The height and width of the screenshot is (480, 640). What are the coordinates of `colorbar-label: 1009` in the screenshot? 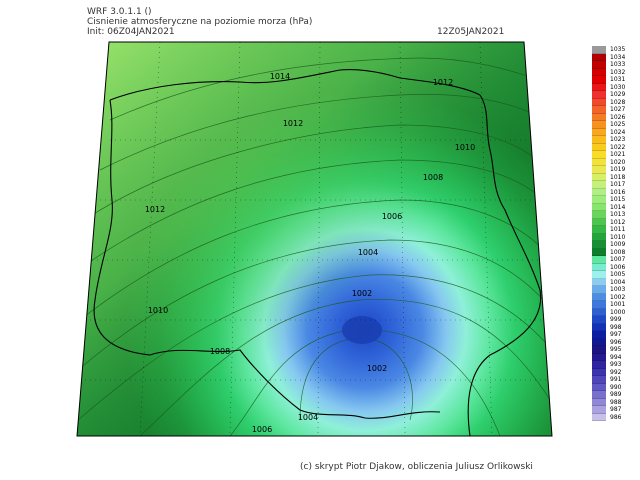 It's located at (618, 244).